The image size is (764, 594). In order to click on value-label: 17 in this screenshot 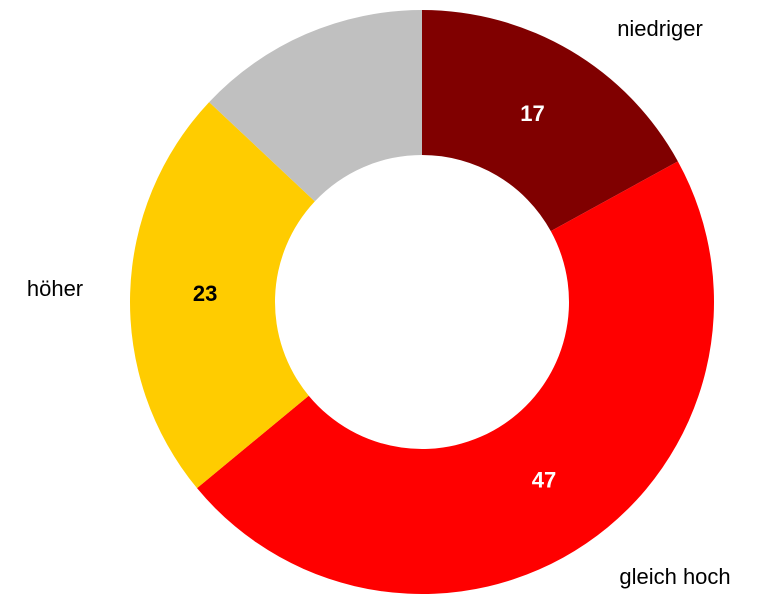, I will do `click(532, 113)`.